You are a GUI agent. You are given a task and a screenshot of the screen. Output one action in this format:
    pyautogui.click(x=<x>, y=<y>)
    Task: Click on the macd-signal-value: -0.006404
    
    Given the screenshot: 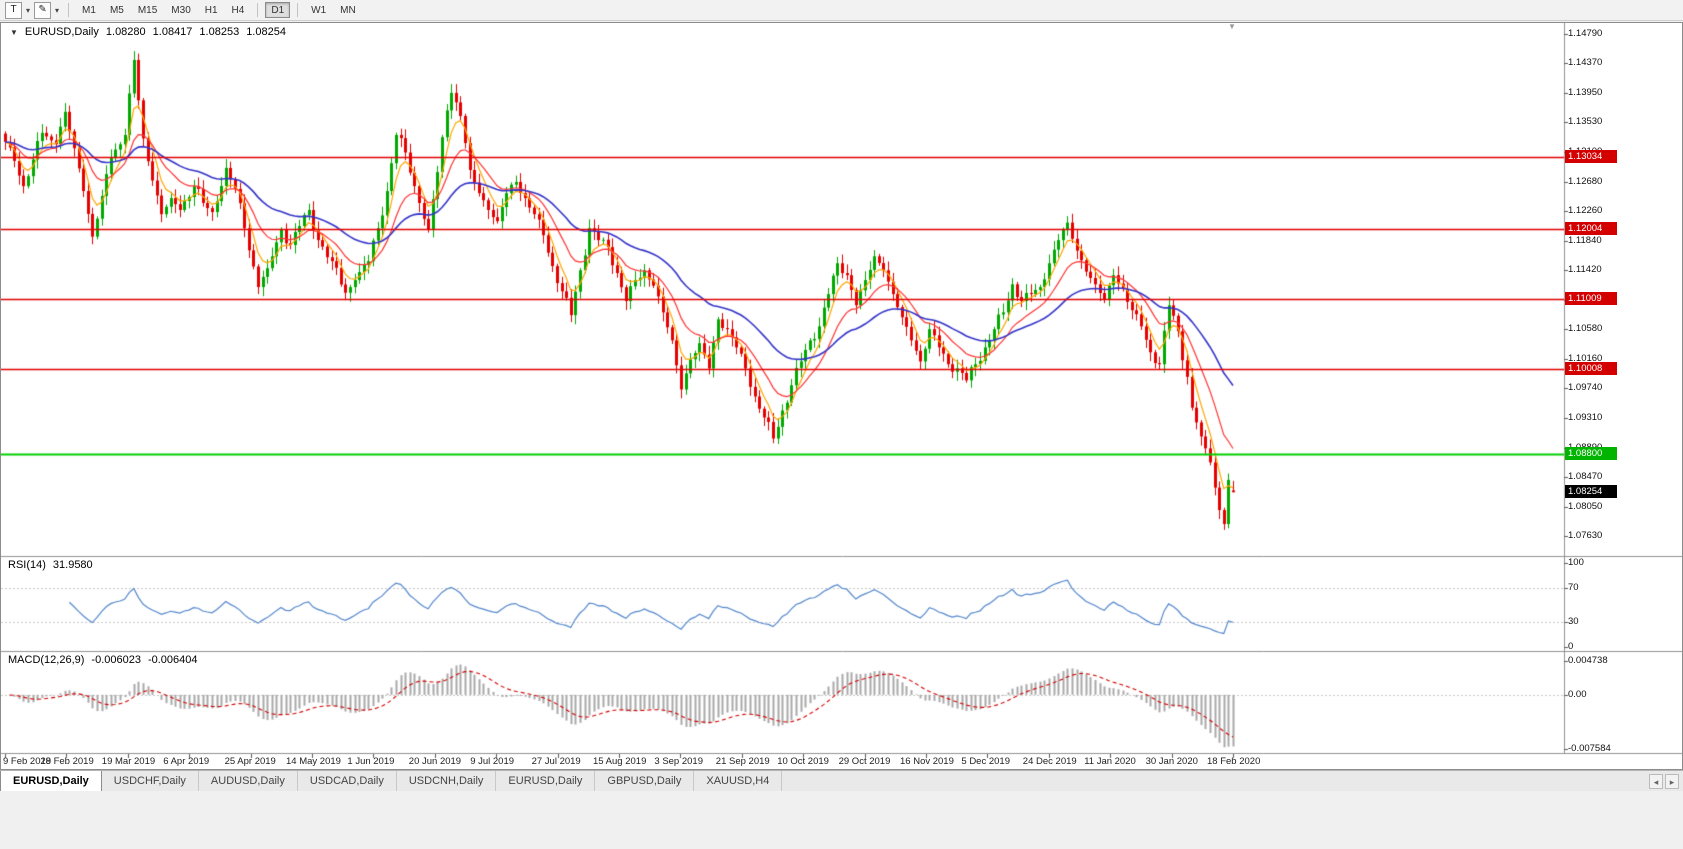 What is the action you would take?
    pyautogui.click(x=172, y=660)
    